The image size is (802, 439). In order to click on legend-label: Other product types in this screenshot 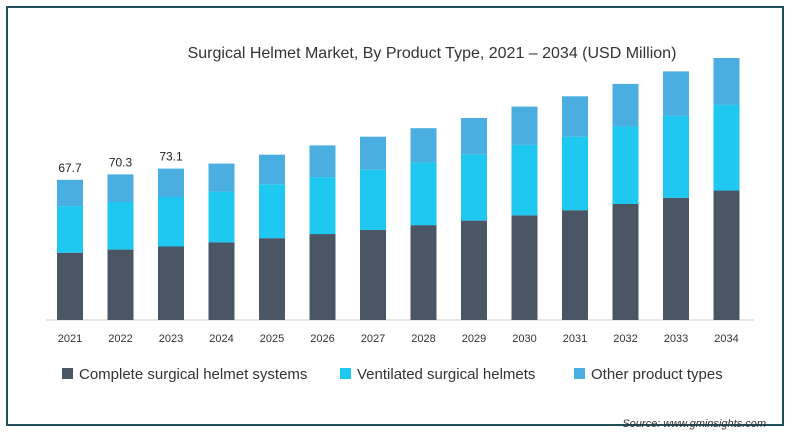, I will do `click(657, 374)`.